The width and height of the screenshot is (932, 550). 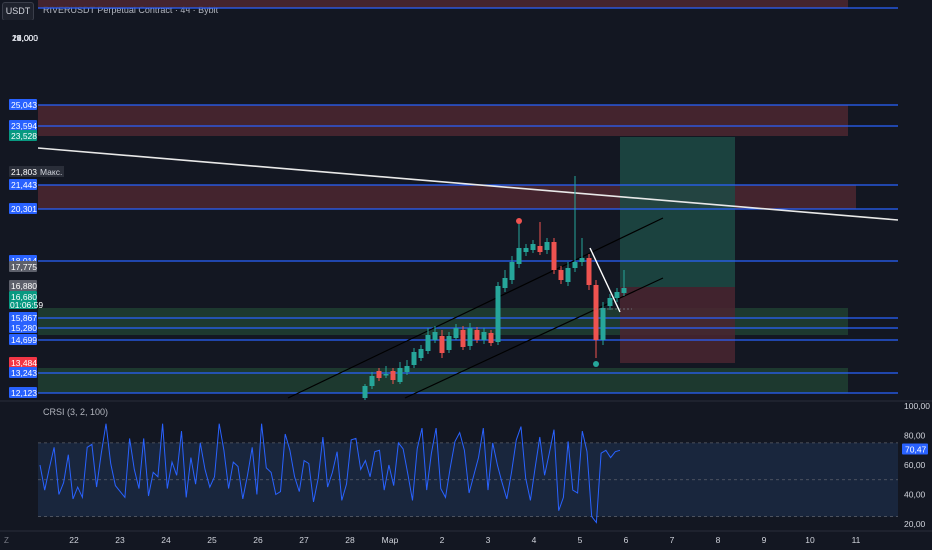 I want to click on channel-line-upper, so click(x=475, y=308).